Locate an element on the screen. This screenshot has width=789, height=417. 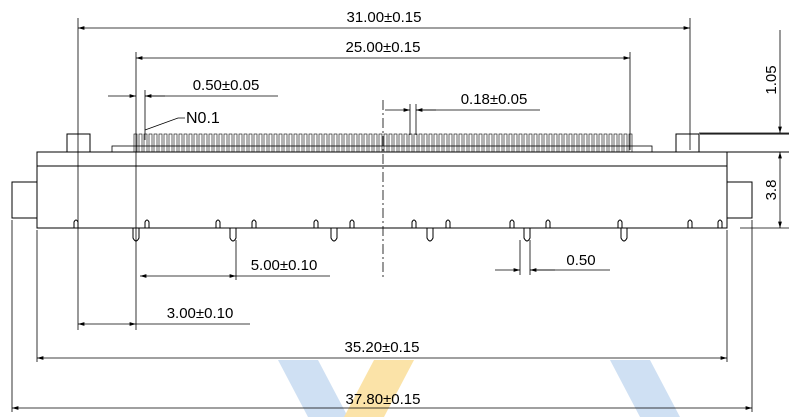
dim-post-pitch: 5.00±0.10 is located at coordinates (284, 265).